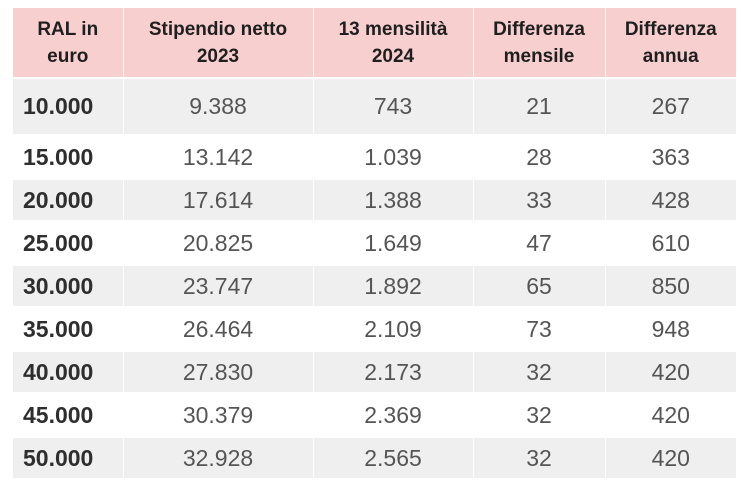  Describe the element at coordinates (68, 415) in the screenshot. I see `ral-cell: 45.000` at that location.